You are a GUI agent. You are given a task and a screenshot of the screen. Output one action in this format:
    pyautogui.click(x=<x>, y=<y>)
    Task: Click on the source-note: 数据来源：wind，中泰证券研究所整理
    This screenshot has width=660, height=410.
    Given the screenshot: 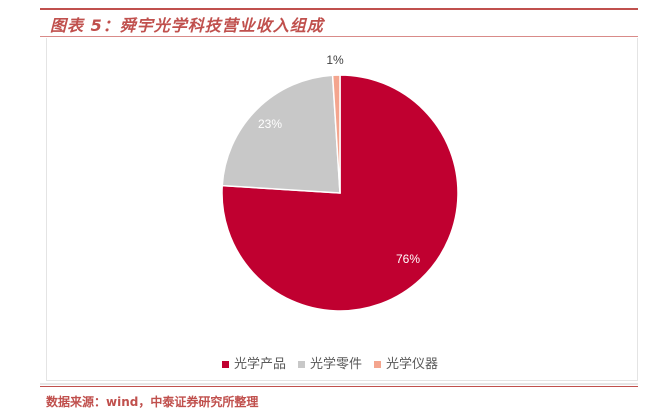 What is the action you would take?
    pyautogui.click(x=152, y=402)
    